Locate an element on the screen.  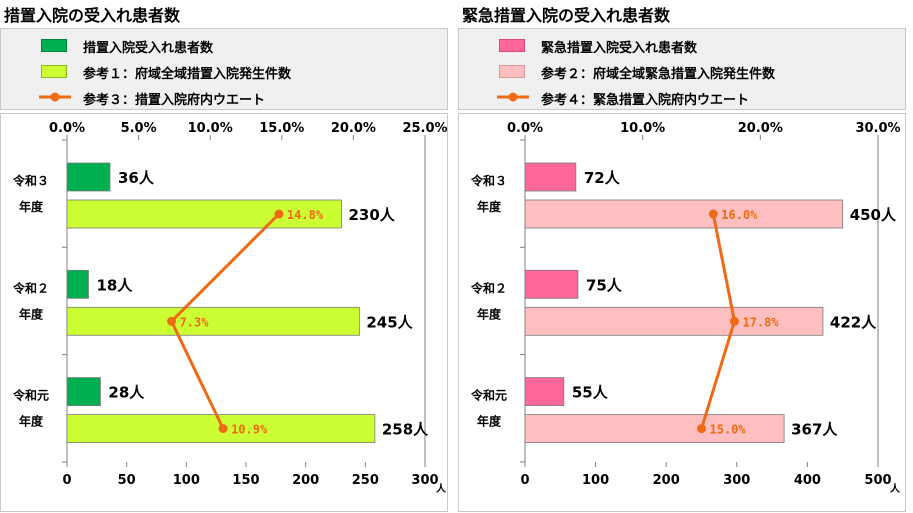
bar-value-label: 245人 is located at coordinates (389, 322).